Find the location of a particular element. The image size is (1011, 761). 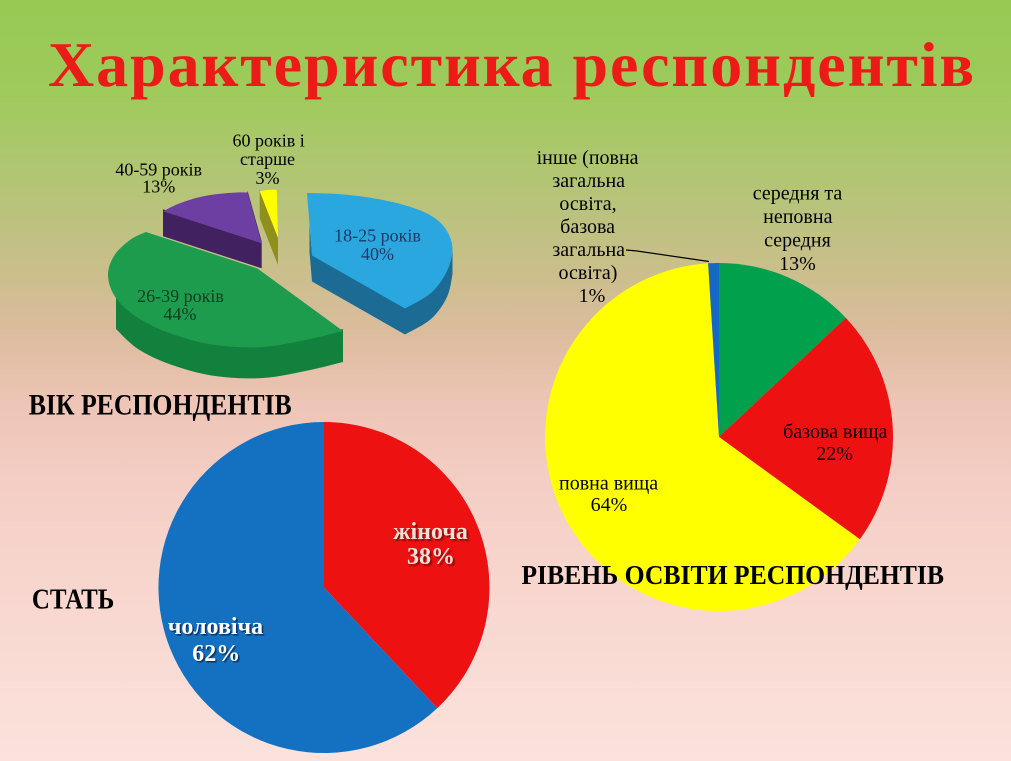

svg-text: 22% is located at coordinates (834, 454).